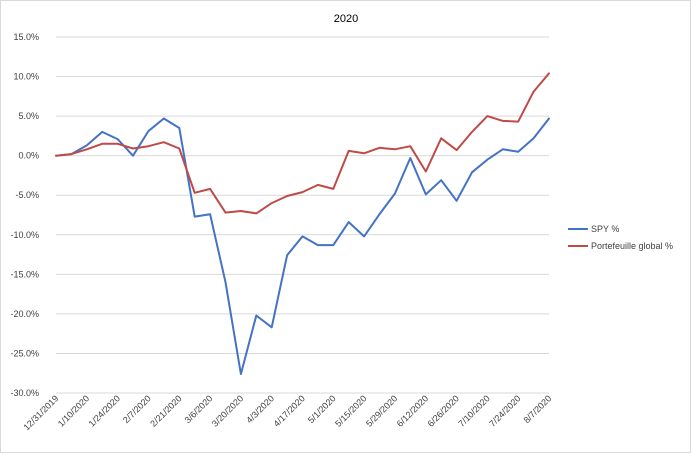  What do you see at coordinates (24, 393) in the screenshot?
I see `y-tick-label: -30.0%` at bounding box center [24, 393].